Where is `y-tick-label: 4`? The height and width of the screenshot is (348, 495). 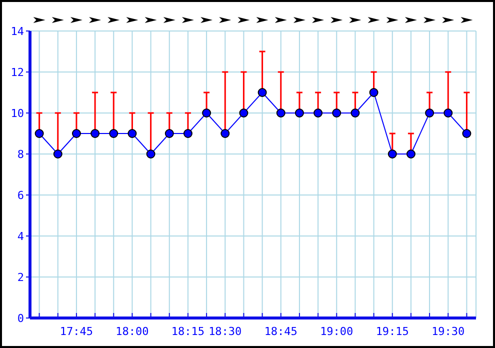
y-tick-label: 4 is located at coordinates (20, 236).